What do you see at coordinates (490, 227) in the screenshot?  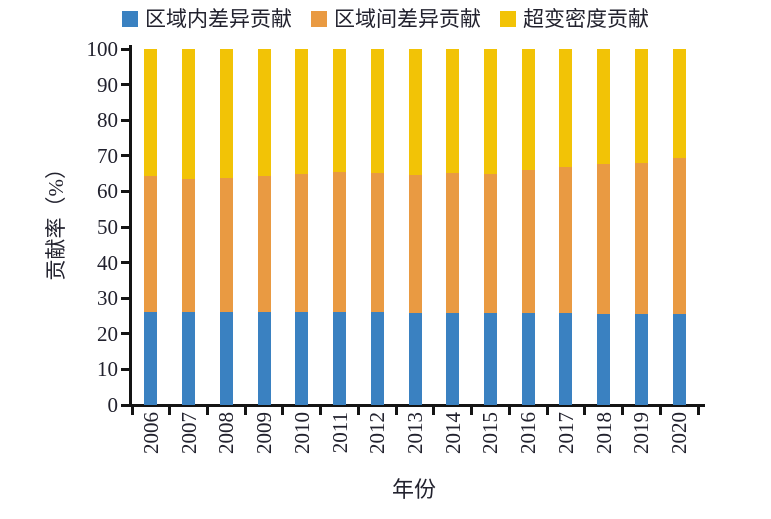 I see `bar-stack-2015` at bounding box center [490, 227].